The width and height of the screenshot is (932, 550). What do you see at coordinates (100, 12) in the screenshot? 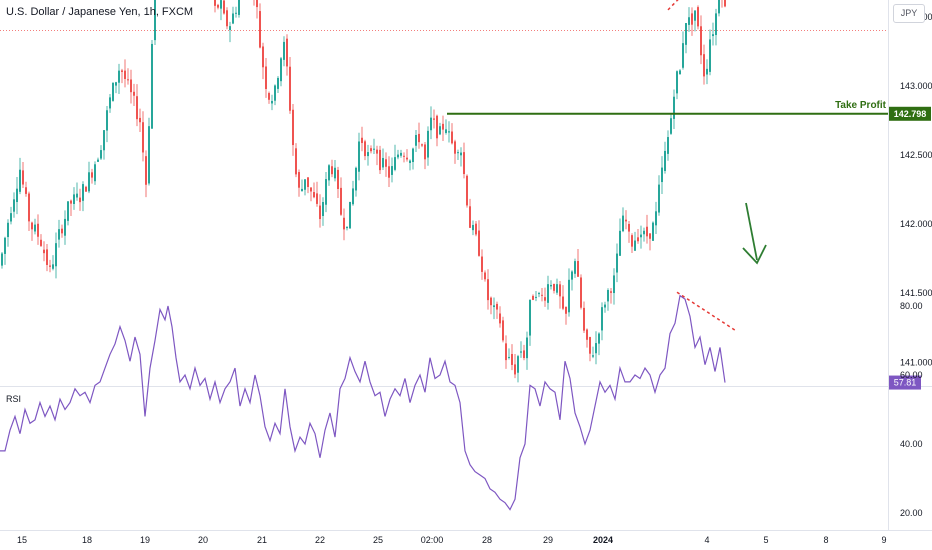
I see `chart-title: U.S. Dollar / Japanese Yen, 1h, FXCM` at bounding box center [100, 12].